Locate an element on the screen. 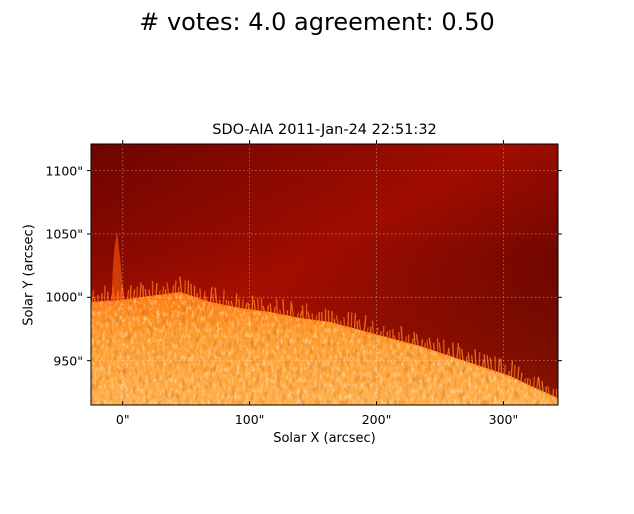  y-tick-label-1: 1000" is located at coordinates (64, 297).